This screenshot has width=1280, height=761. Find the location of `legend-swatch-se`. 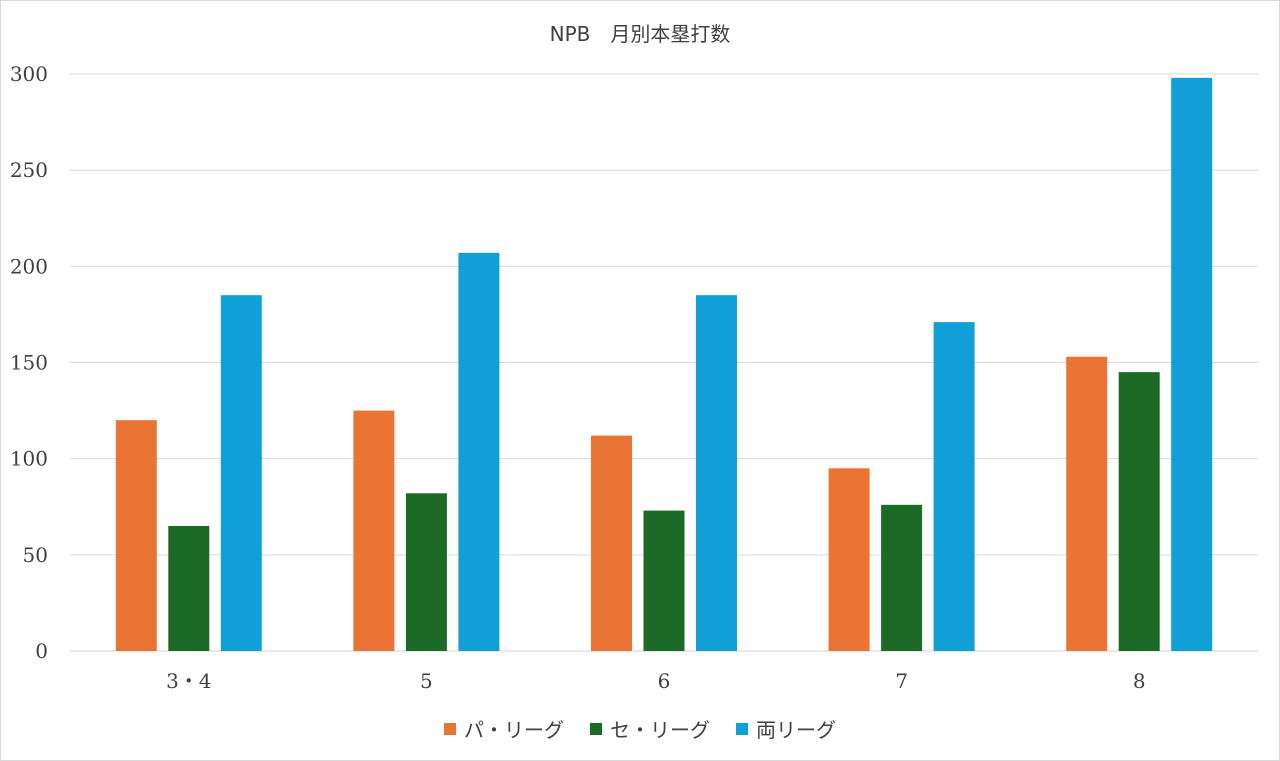

legend-swatch-se is located at coordinates (596, 728).